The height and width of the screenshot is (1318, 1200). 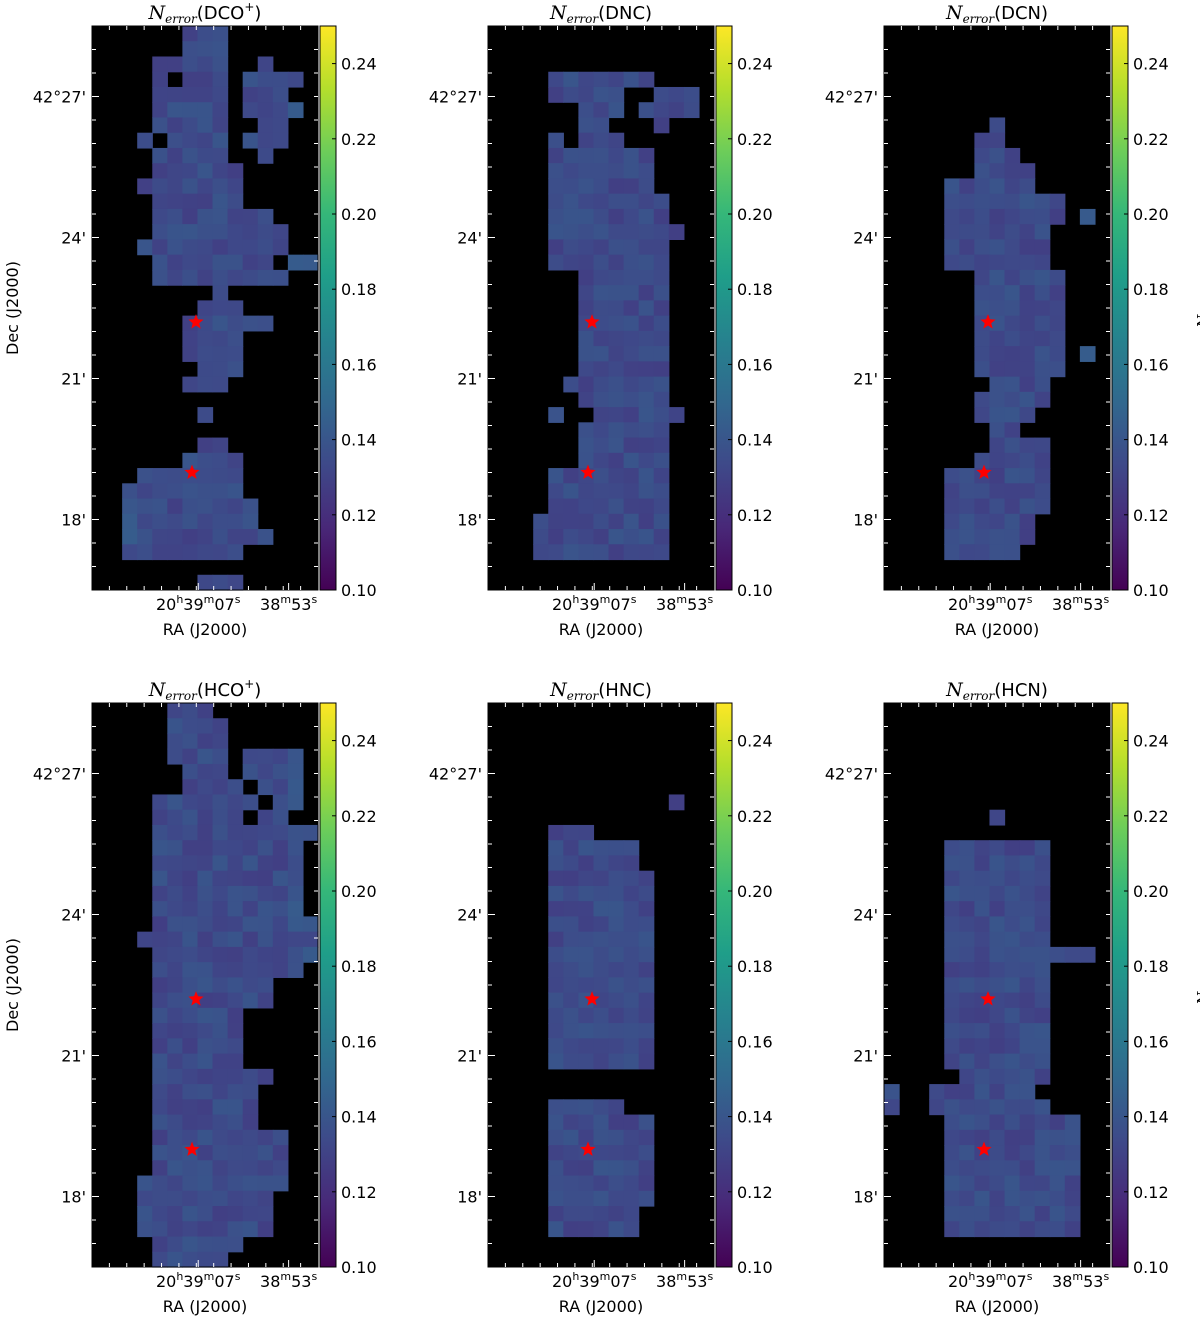 I want to click on title-species: (HNC), so click(x=625, y=690).